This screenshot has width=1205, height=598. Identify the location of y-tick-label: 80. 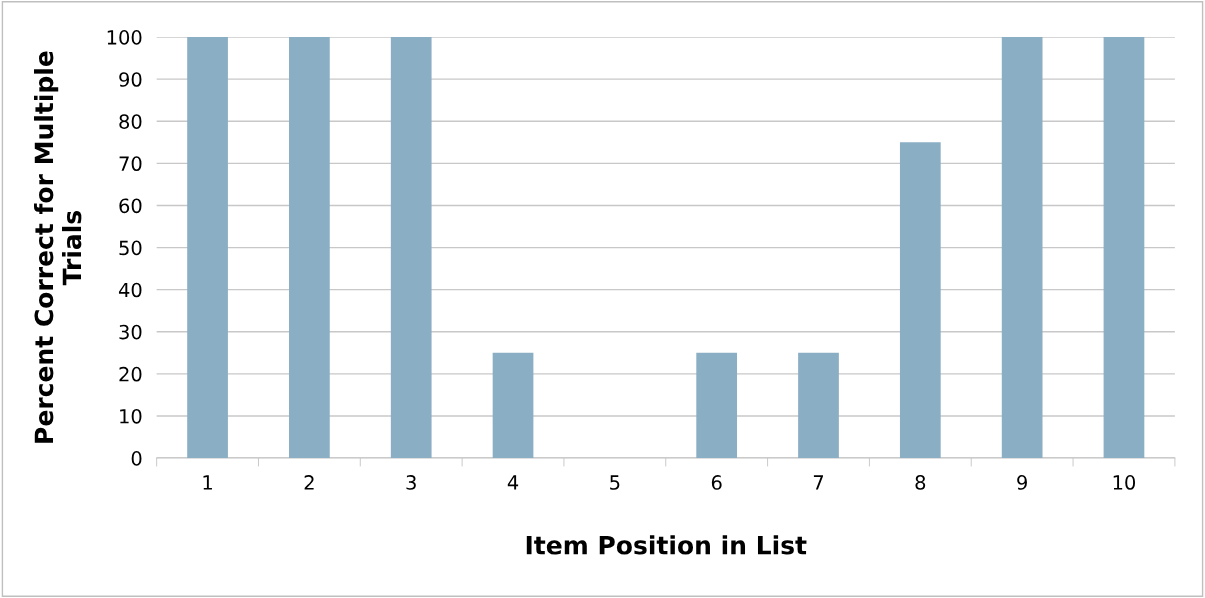
(130, 121).